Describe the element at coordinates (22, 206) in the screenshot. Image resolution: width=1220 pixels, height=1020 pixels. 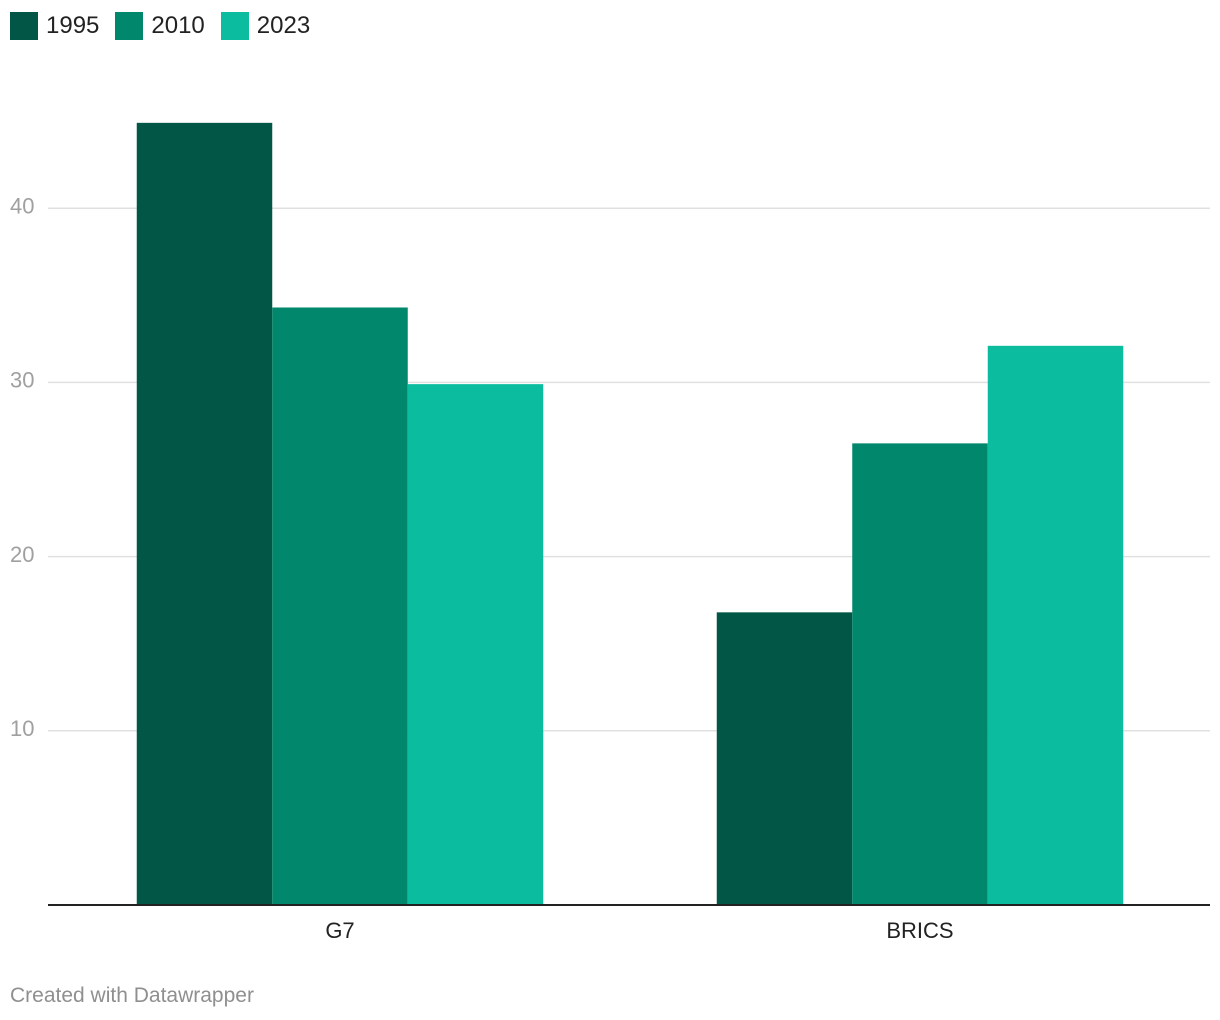
I see `y-tick-label-40: 40` at that location.